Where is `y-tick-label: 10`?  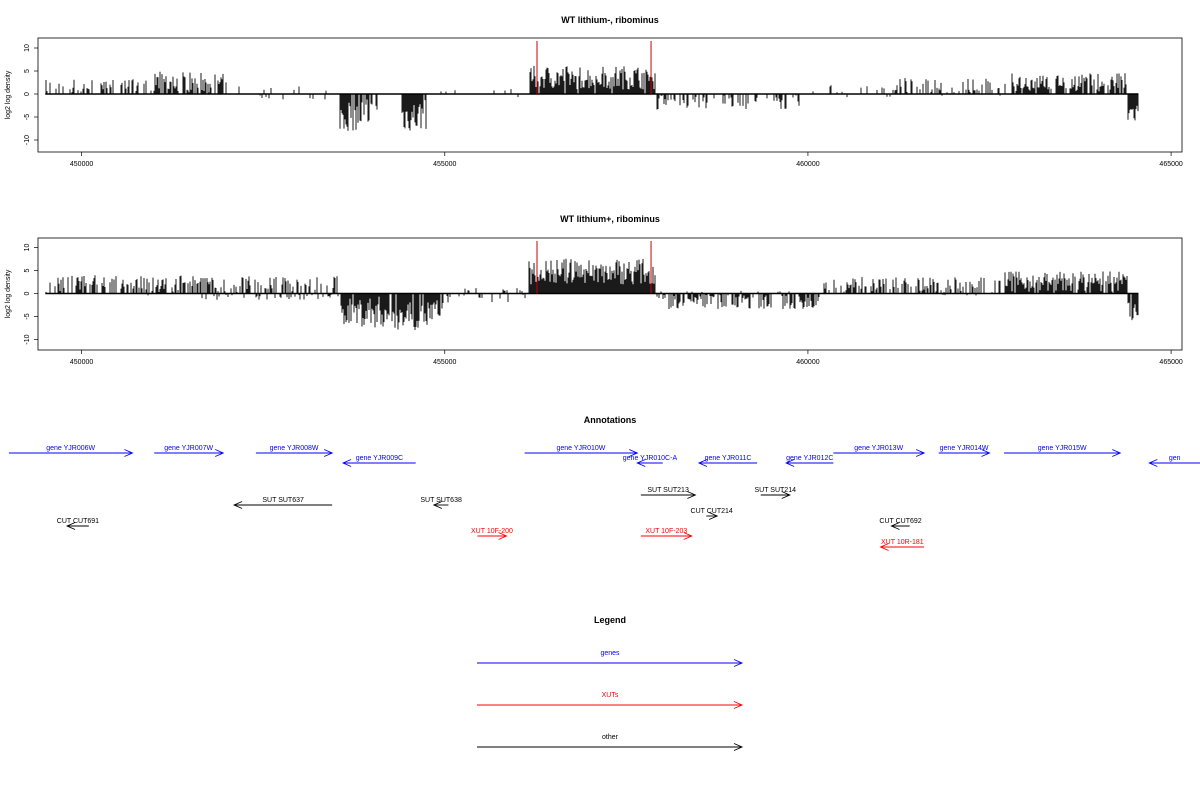
y-tick-label: 10 is located at coordinates (27, 48).